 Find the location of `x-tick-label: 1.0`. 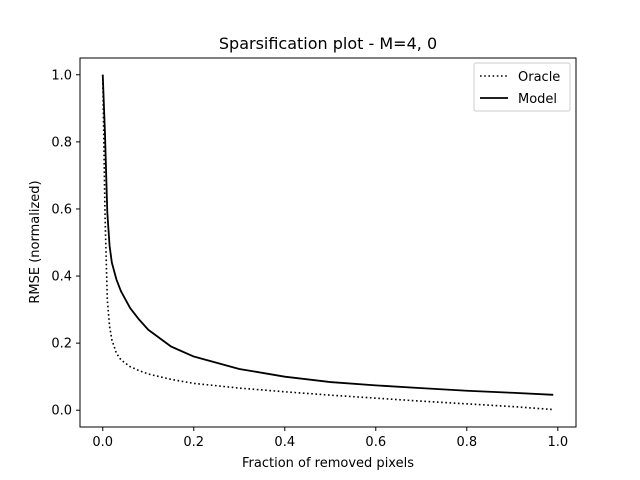

x-tick-label: 1.0 is located at coordinates (557, 442).